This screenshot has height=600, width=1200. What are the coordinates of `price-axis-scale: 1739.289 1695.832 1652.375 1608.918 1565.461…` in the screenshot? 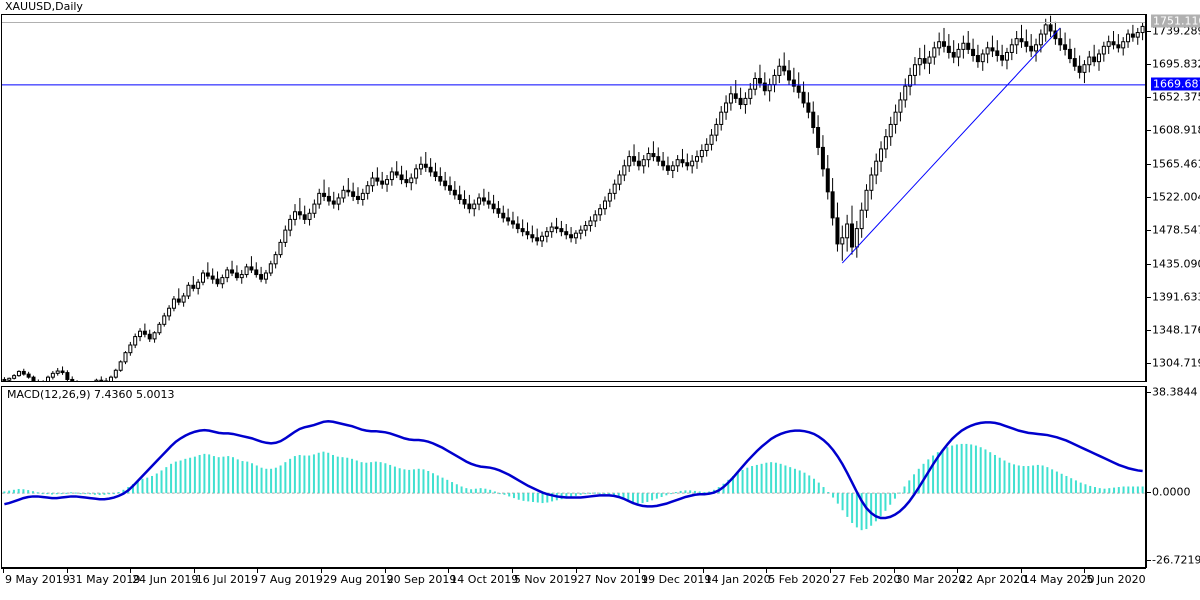 It's located at (1173, 198).